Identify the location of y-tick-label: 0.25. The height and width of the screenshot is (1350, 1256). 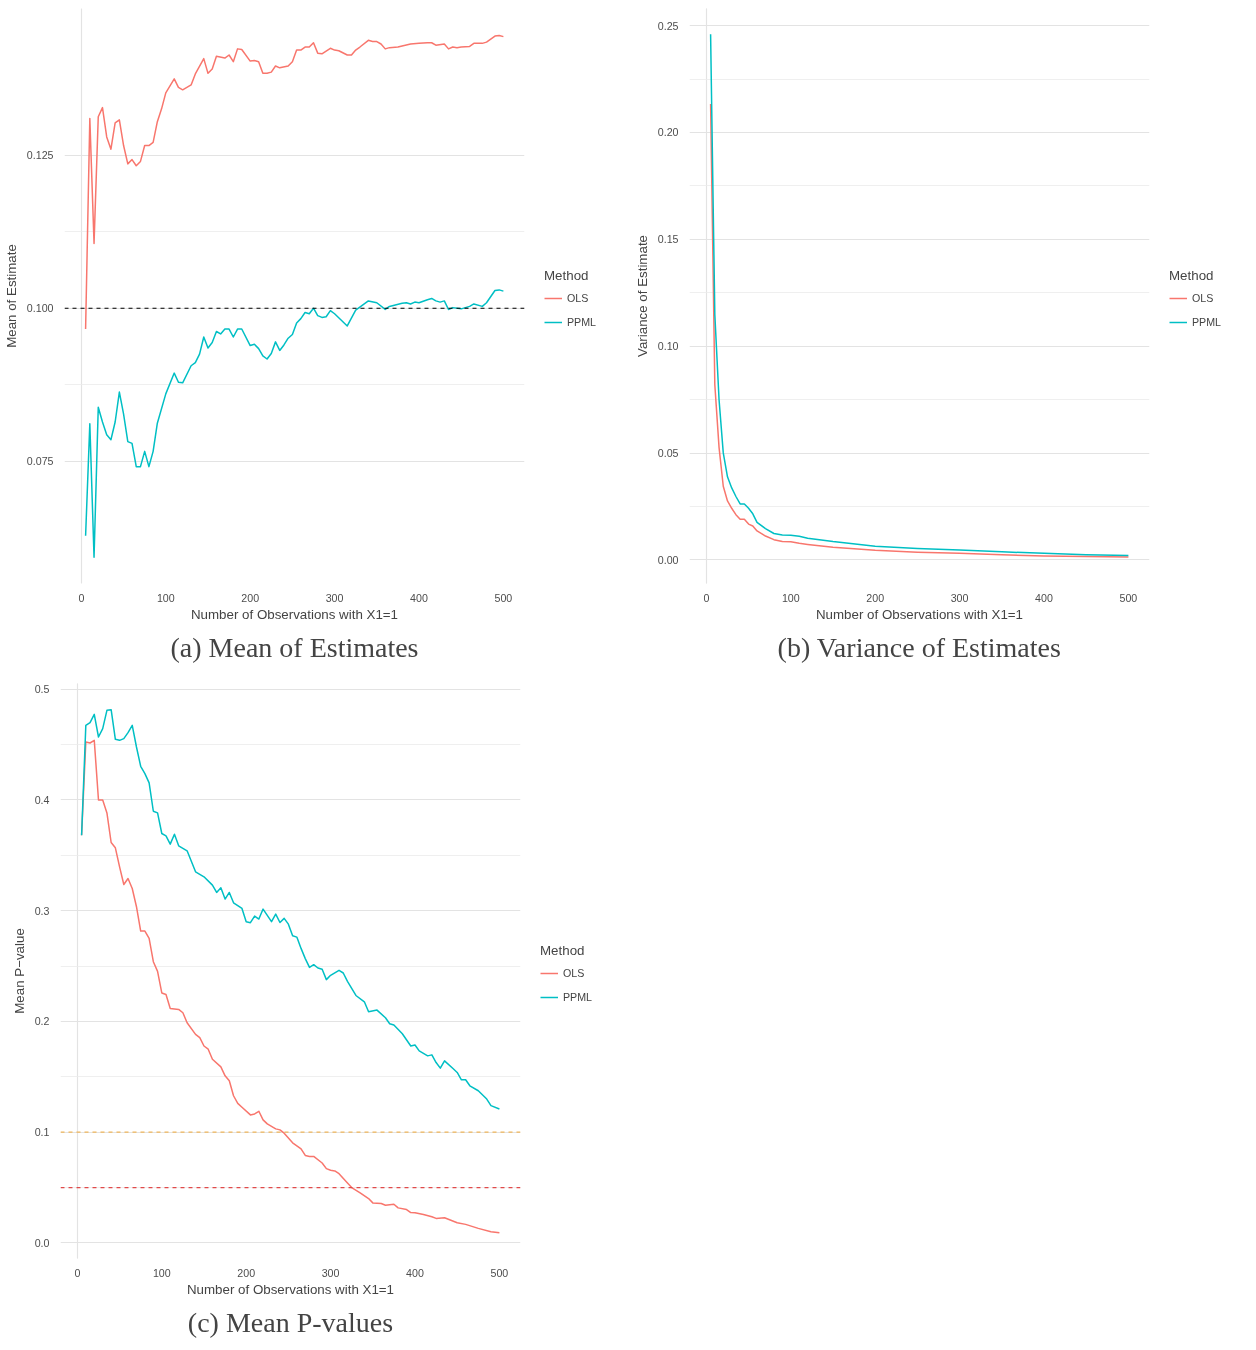
(668, 25).